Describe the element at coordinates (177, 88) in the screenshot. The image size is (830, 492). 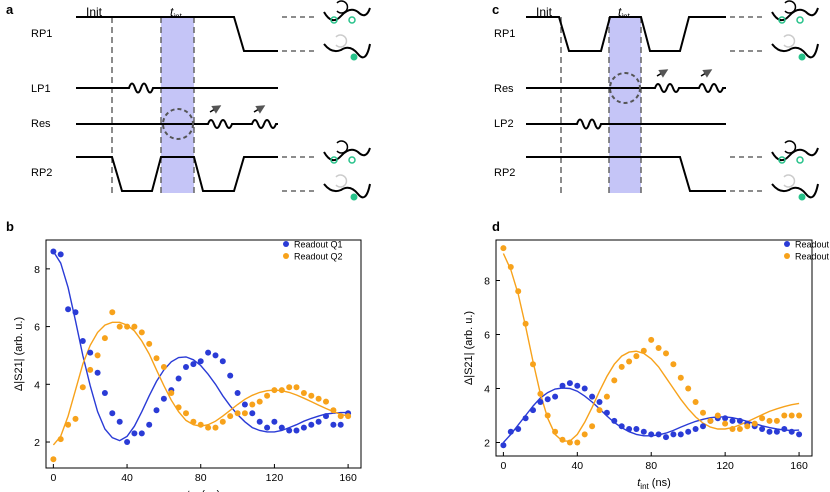
I see `lp1-trace-a` at that location.